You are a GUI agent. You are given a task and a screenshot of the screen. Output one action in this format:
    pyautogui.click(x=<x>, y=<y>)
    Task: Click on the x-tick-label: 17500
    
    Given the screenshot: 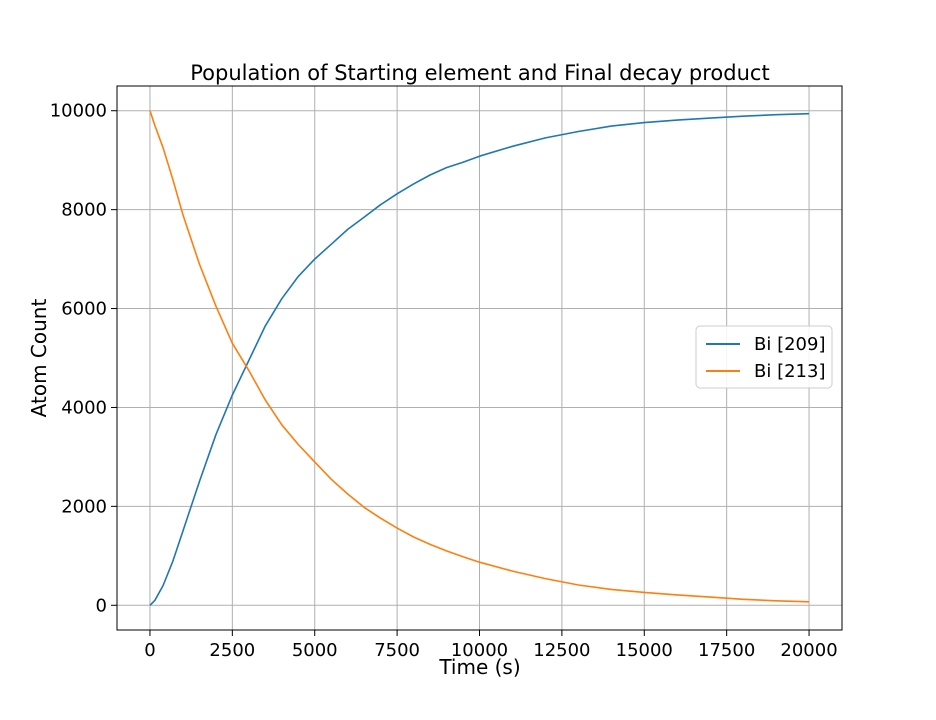 What is the action you would take?
    pyautogui.click(x=726, y=650)
    